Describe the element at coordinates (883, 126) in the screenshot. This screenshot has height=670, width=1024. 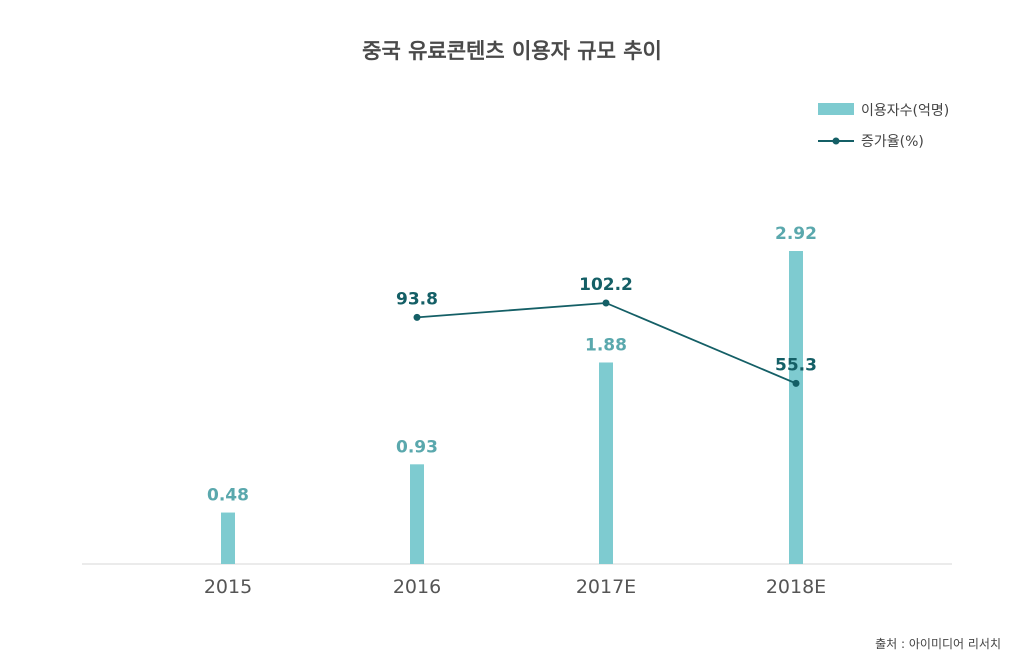
I see `legend: 이용자수(억명) 증가율(%)` at that location.